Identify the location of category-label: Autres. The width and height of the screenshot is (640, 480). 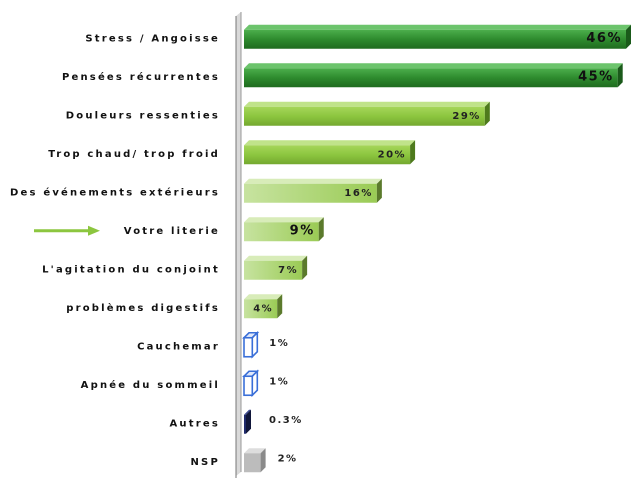
(194, 423).